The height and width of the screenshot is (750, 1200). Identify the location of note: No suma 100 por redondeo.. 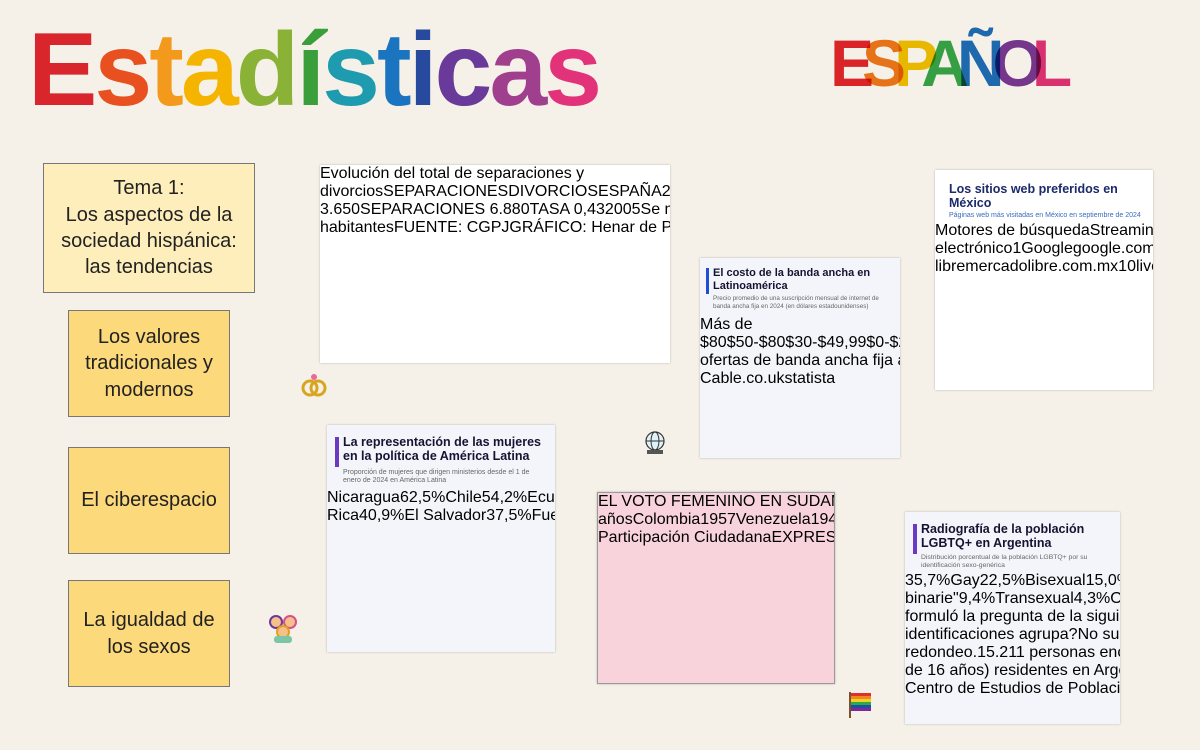
(1012, 643).